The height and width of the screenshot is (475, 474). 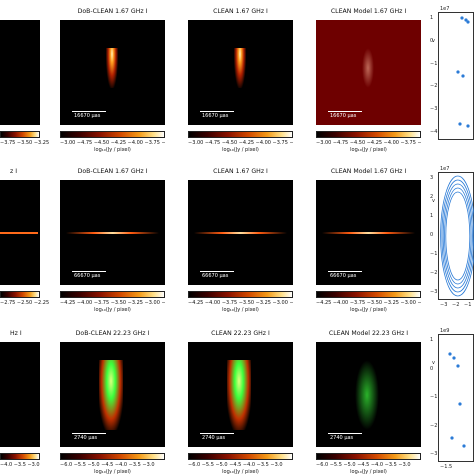 What do you see at coordinates (444, 305) in the screenshot?
I see `uv-x-tick: −3` at bounding box center [444, 305].